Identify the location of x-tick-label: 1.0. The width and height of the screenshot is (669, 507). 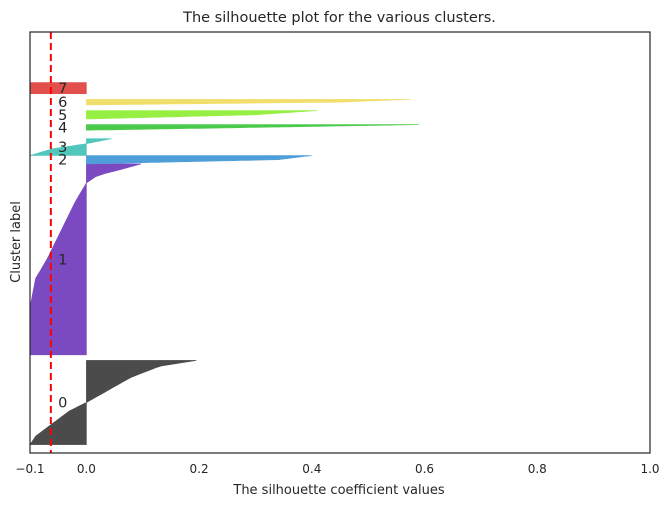
(649, 469).